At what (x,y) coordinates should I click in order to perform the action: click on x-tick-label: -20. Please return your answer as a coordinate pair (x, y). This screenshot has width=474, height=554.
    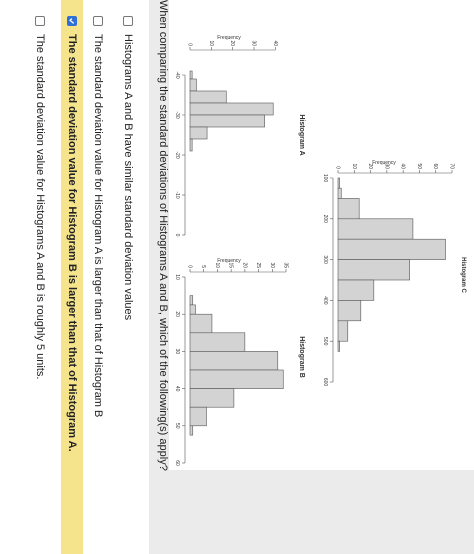
    Looking at the image, I should click on (177, 154).